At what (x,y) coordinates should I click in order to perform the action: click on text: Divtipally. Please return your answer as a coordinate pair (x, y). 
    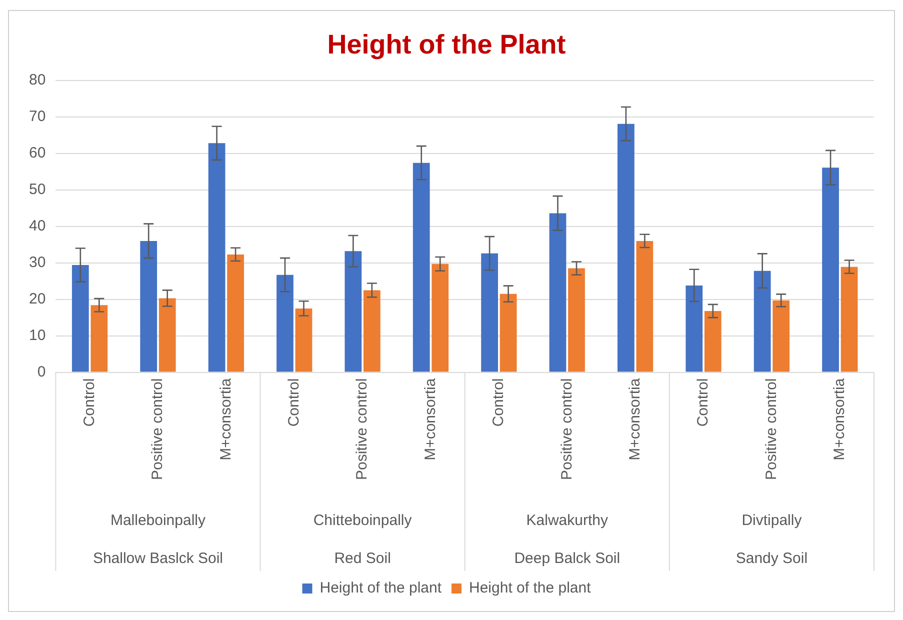
    Looking at the image, I should click on (772, 521).